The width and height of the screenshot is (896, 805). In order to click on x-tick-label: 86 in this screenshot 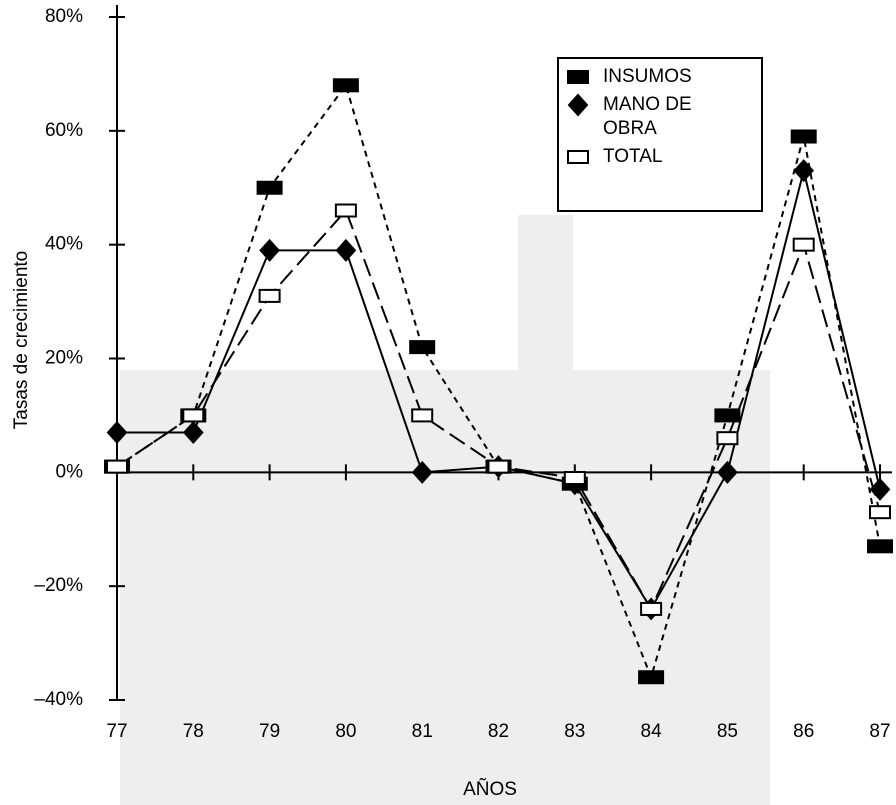, I will do `click(803, 731)`.